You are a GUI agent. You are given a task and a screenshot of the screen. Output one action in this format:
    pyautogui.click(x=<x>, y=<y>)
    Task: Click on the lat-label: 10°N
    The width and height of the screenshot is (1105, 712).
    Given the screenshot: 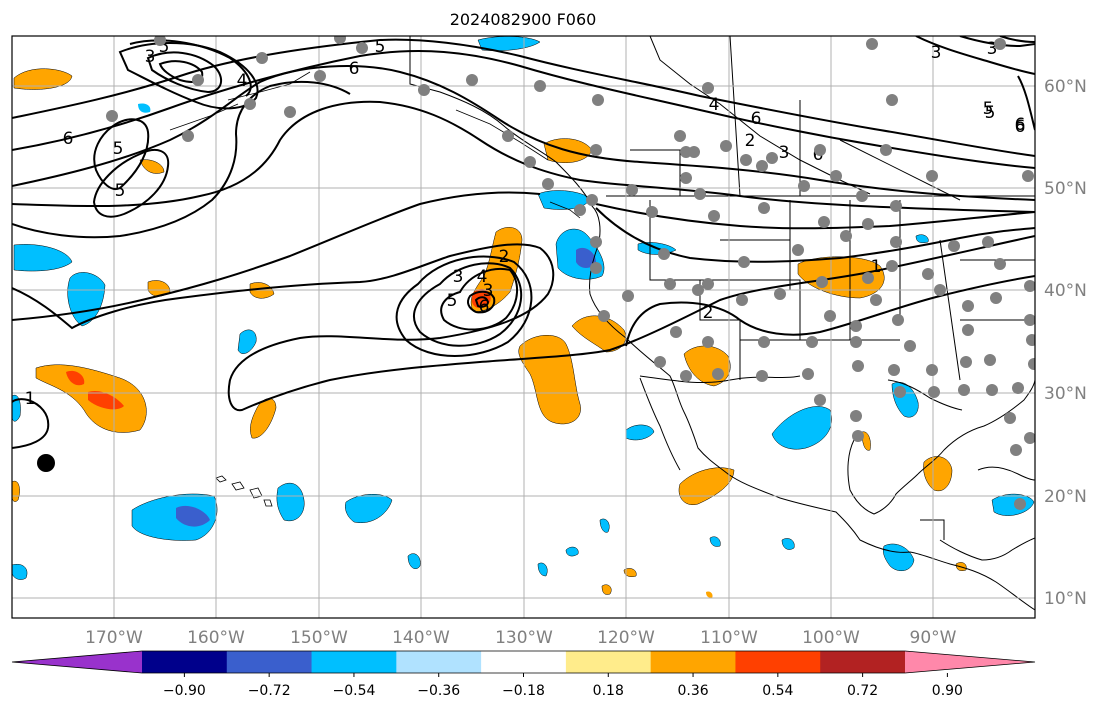 What is the action you would take?
    pyautogui.click(x=1065, y=599)
    